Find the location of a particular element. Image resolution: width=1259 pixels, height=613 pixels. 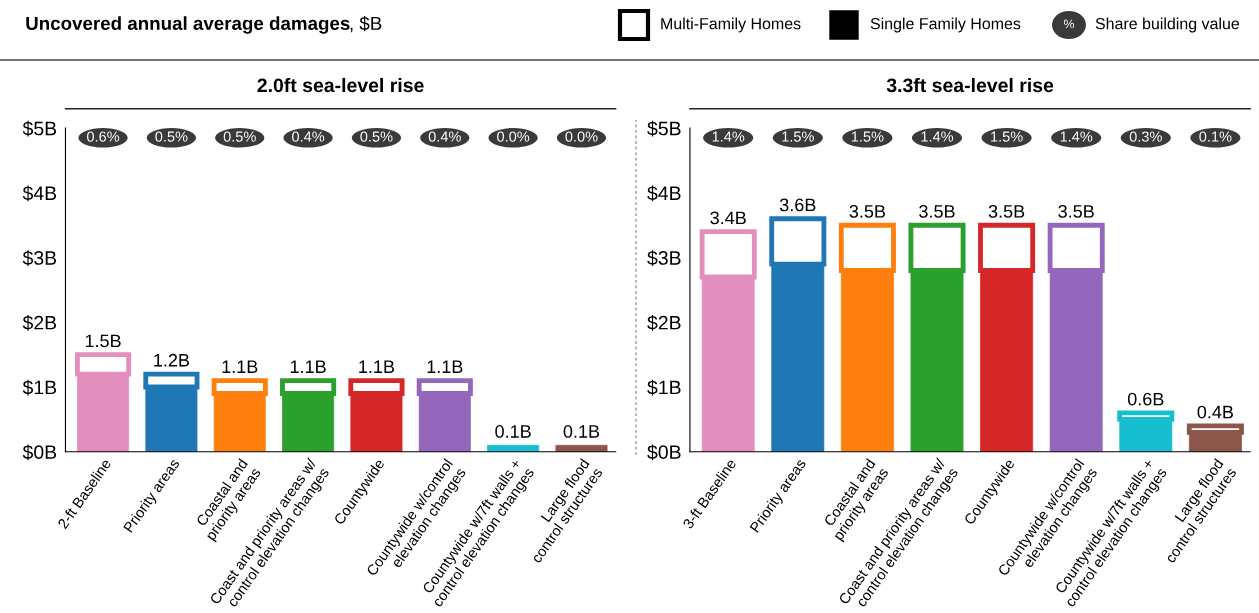

chart-title: 3.3ft sea-level rise is located at coordinates (970, 85).